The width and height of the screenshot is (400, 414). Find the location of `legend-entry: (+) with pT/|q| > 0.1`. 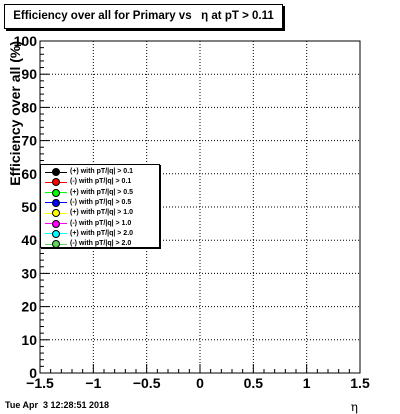

legend-entry: (+) with pT/|q| > 0.1 is located at coordinates (100, 172).